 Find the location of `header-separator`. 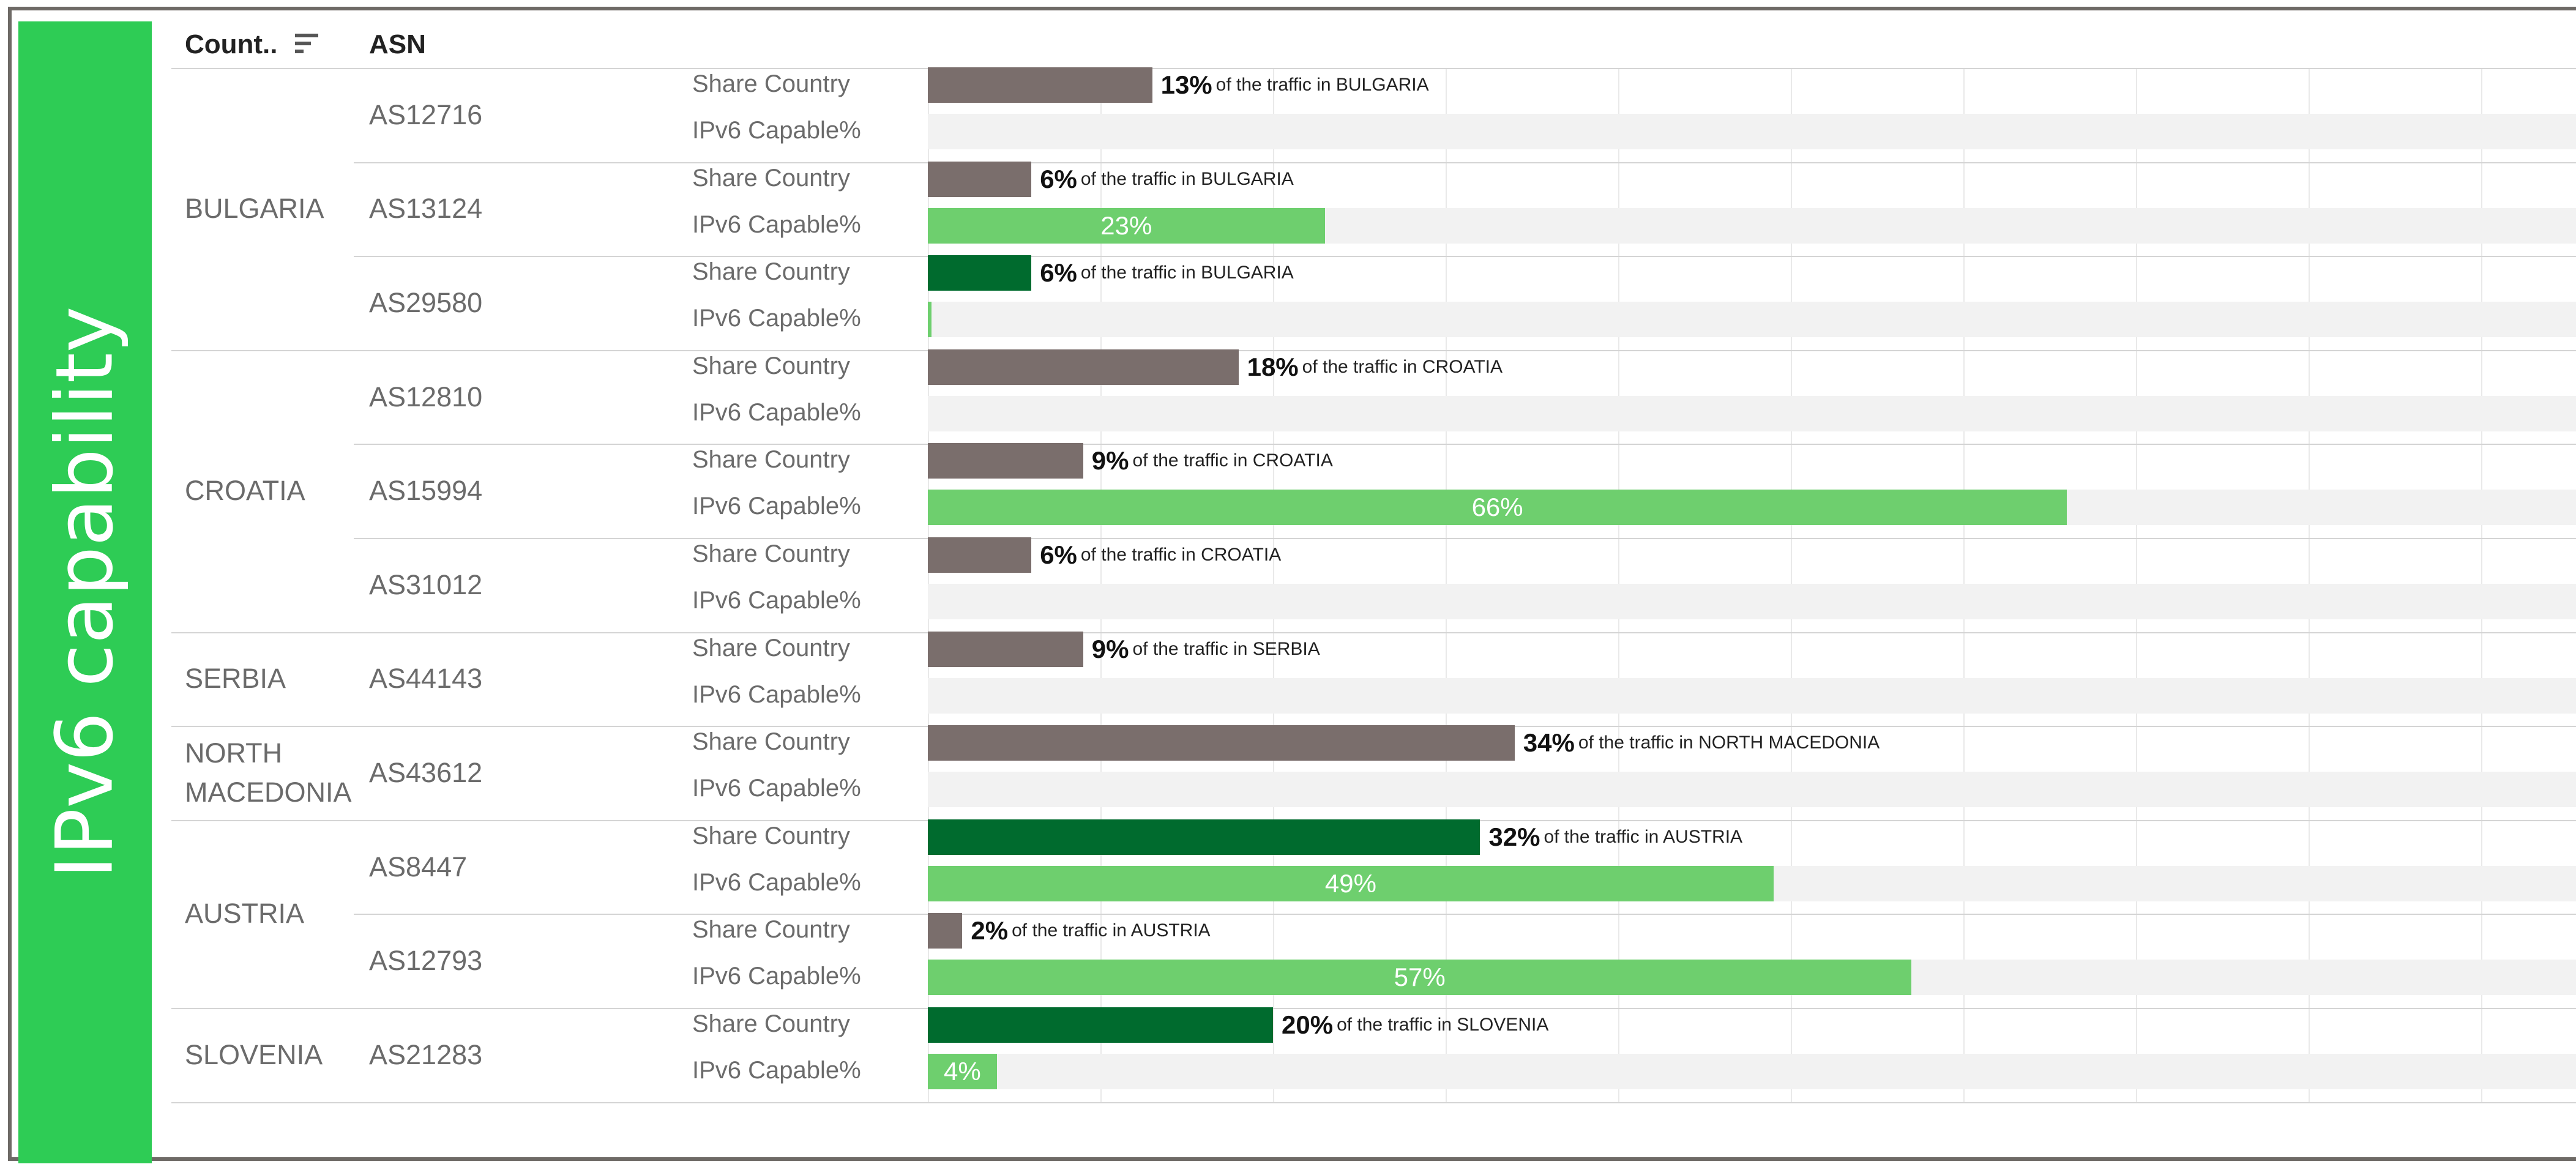

header-separator is located at coordinates (1373, 68).